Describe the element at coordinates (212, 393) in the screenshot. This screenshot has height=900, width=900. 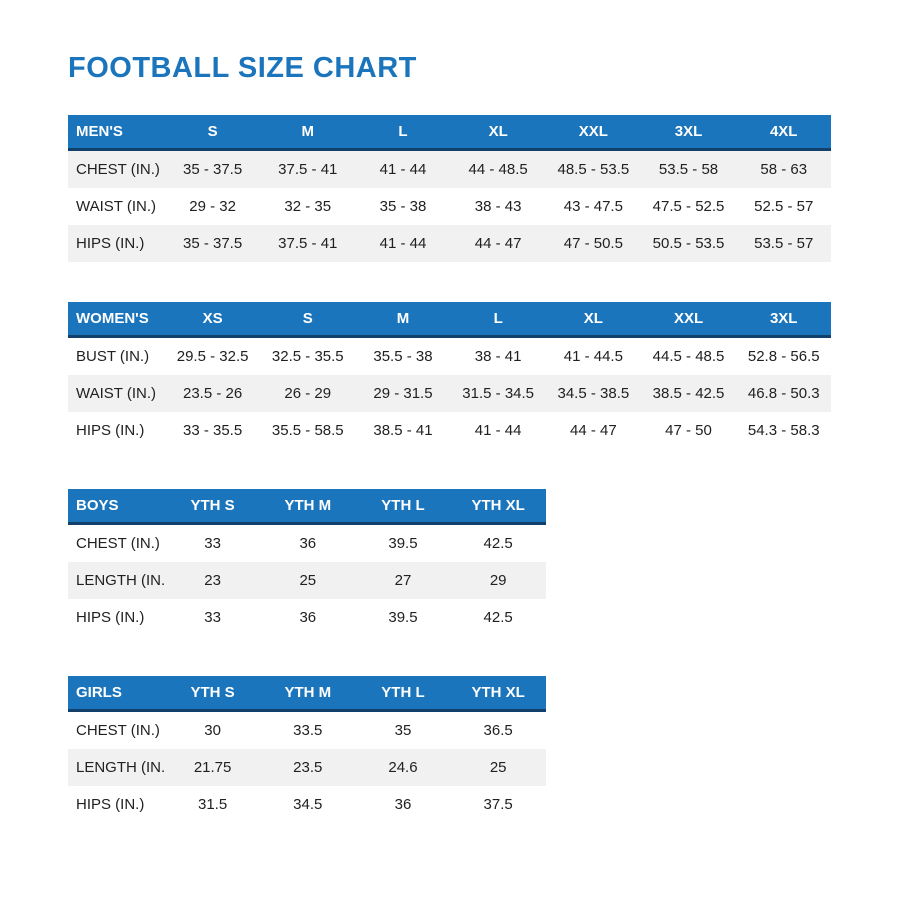
I see `measurement-cell: 23.5 - 26` at that location.